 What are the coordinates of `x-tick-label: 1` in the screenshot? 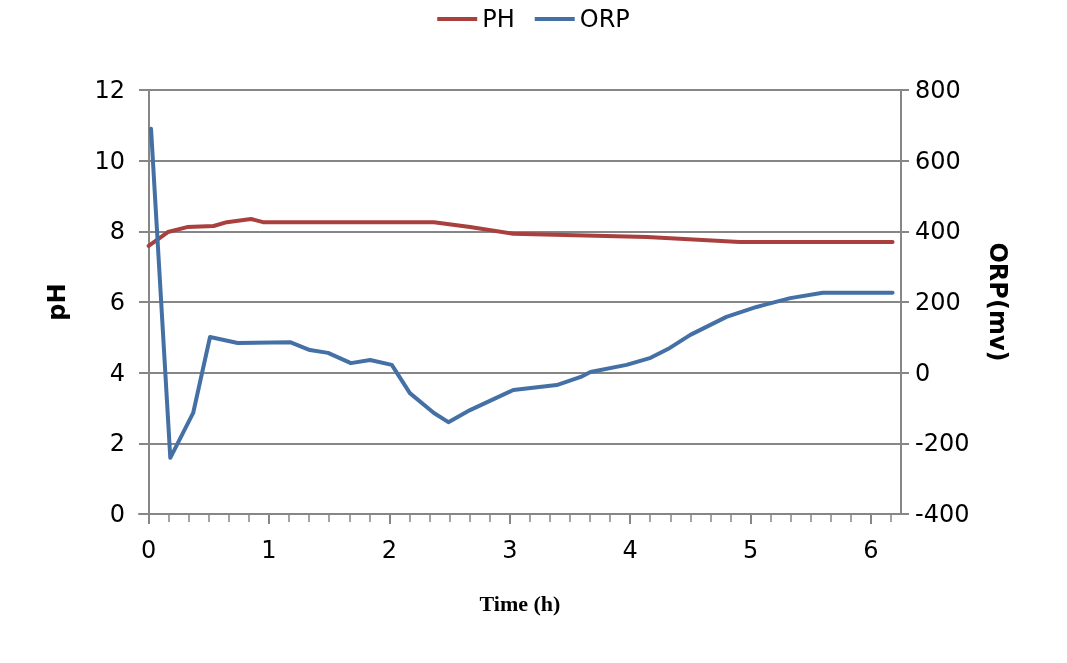 It's located at (269, 550).